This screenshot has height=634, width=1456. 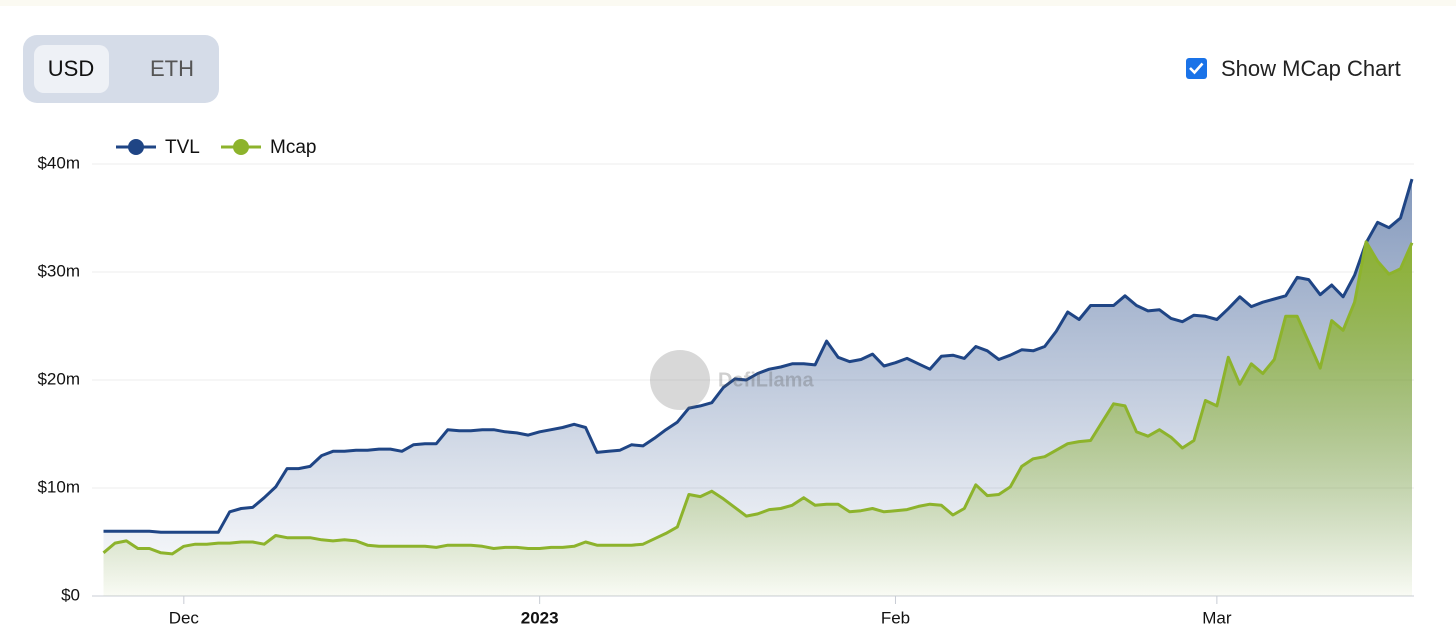 I want to click on watermark-logo, so click(x=680, y=380).